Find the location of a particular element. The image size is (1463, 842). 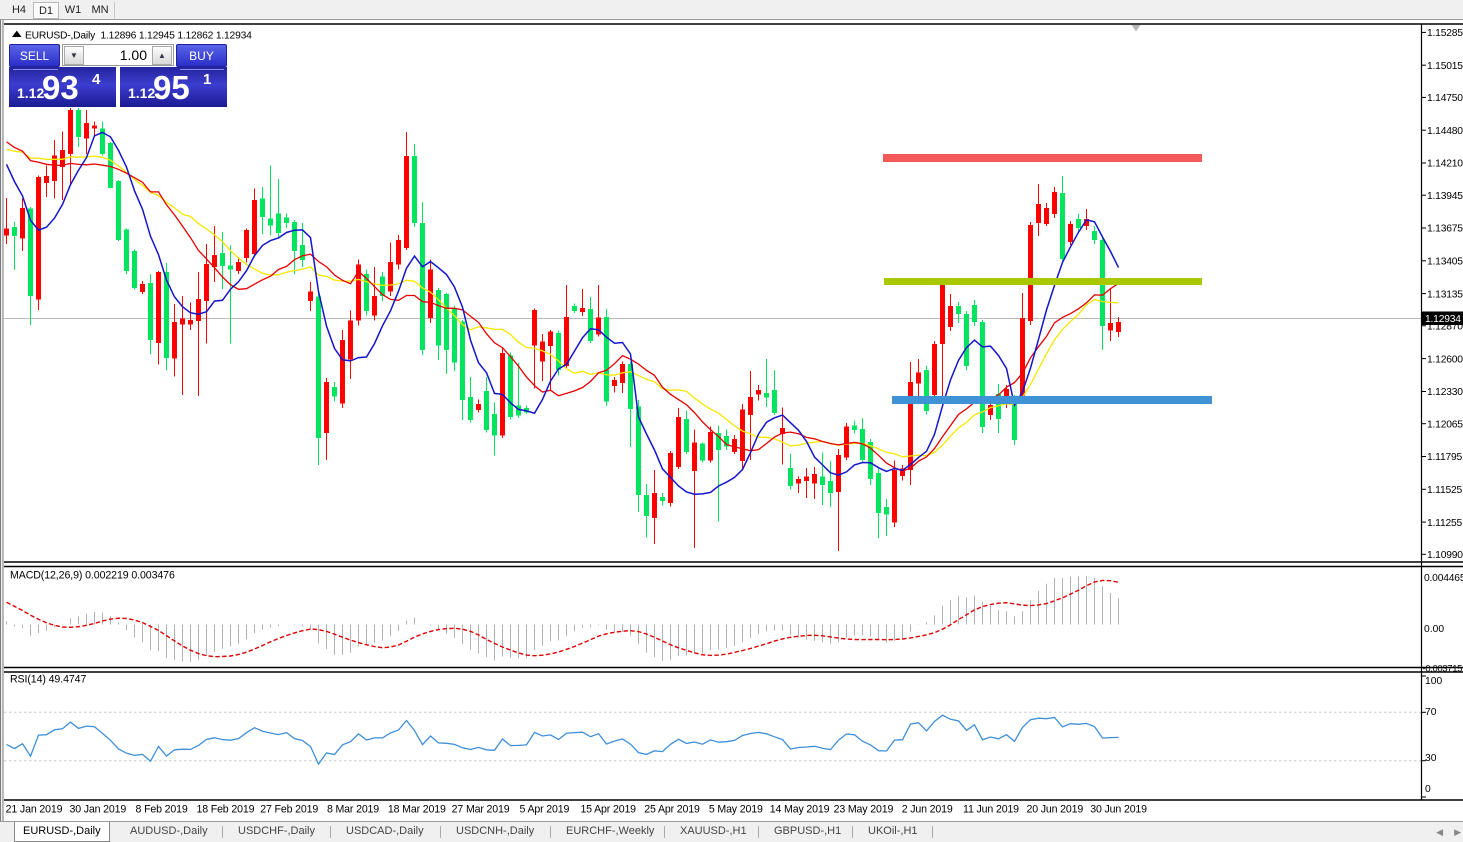

svg-text: 100 is located at coordinates (1433, 681).